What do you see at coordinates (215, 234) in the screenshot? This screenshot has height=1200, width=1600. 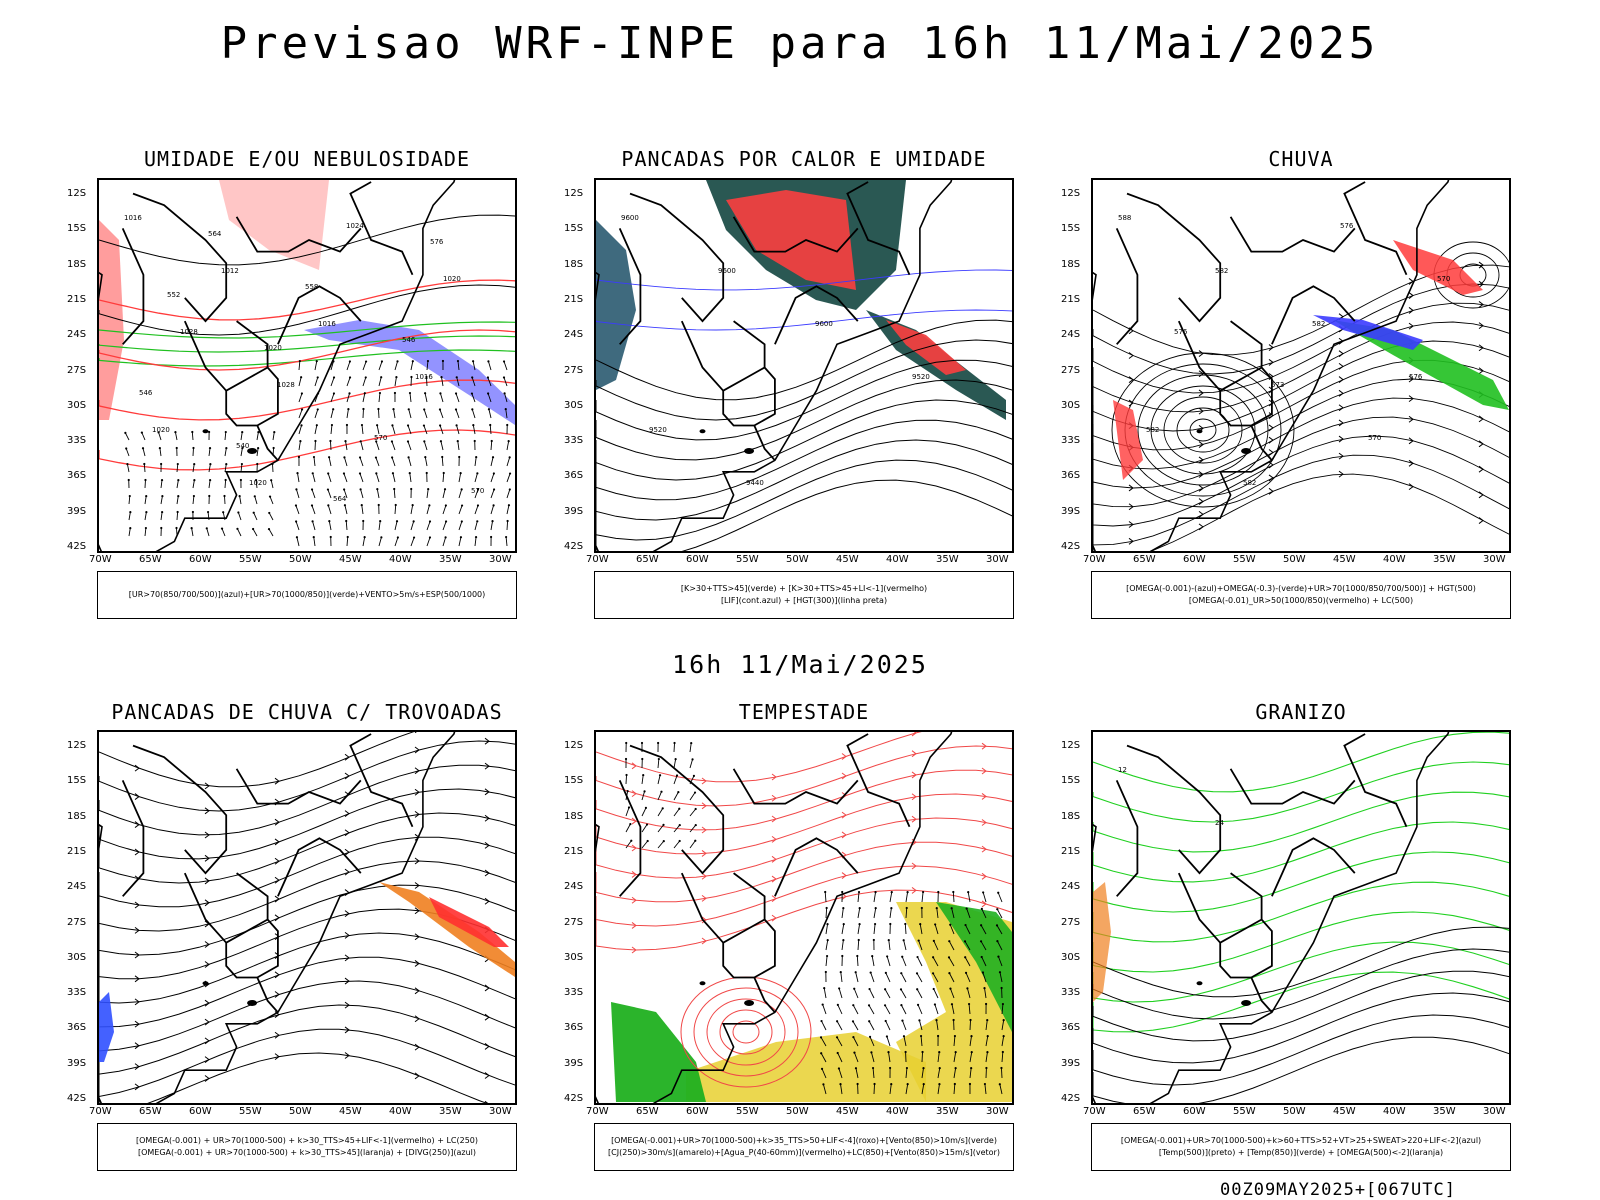 I see `contour-label: 564` at bounding box center [215, 234].